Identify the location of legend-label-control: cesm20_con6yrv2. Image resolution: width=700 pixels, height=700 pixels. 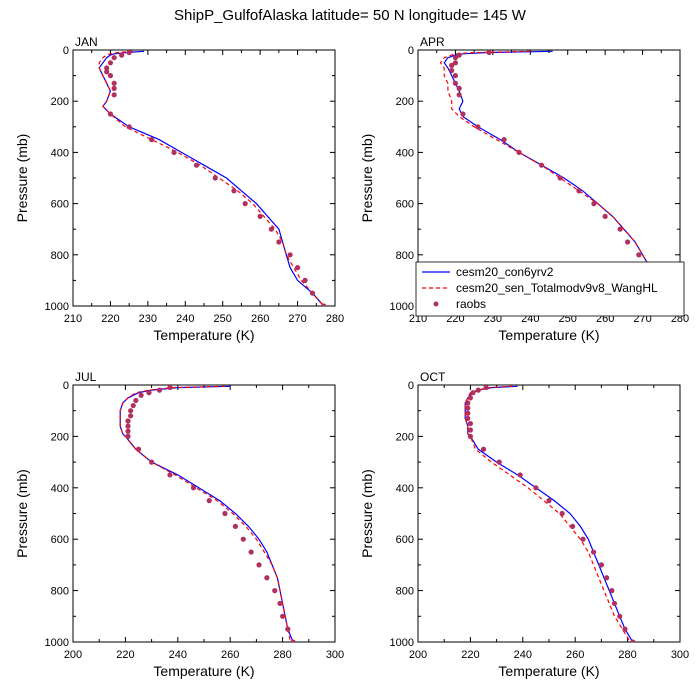
(505, 272).